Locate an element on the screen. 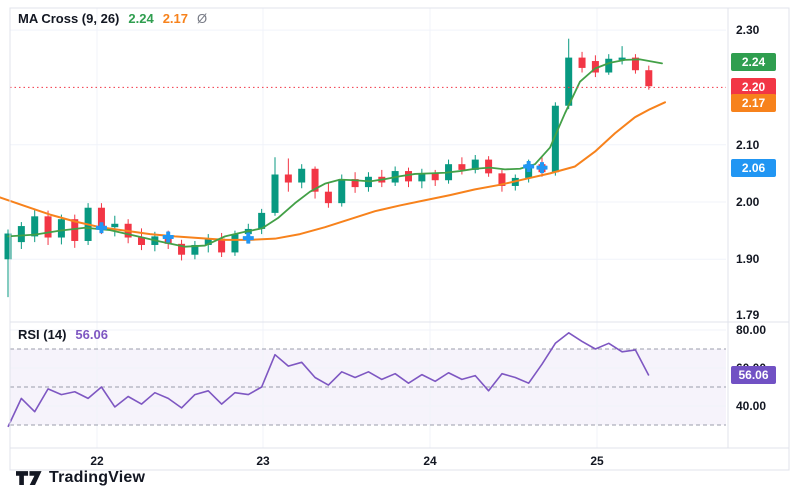  tradingview-logo: TradingView is located at coordinates (80, 478).